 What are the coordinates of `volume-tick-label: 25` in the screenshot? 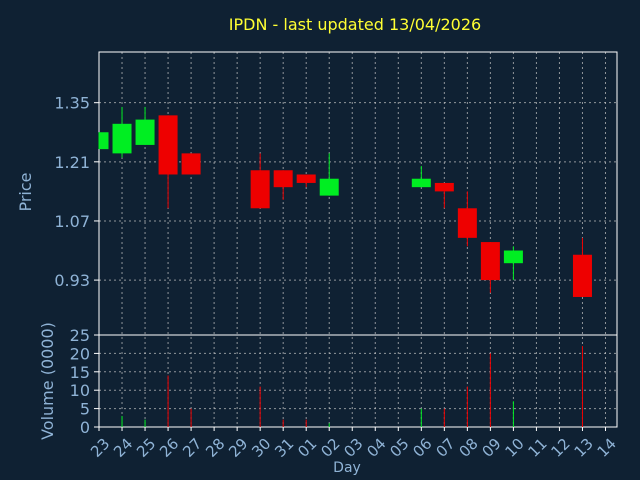 It's located at (80, 335).